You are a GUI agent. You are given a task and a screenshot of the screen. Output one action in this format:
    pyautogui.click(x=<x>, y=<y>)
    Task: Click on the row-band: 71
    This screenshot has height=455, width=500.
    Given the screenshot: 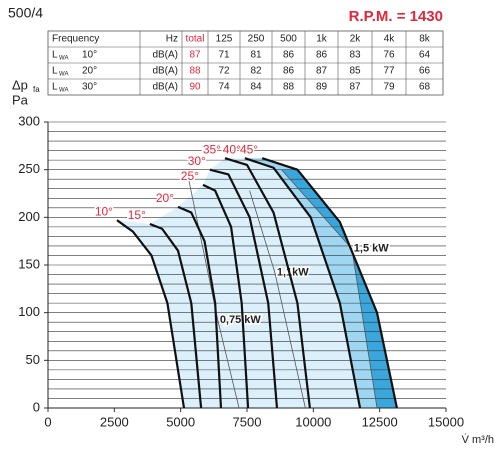 What is the action you would take?
    pyautogui.click(x=224, y=55)
    